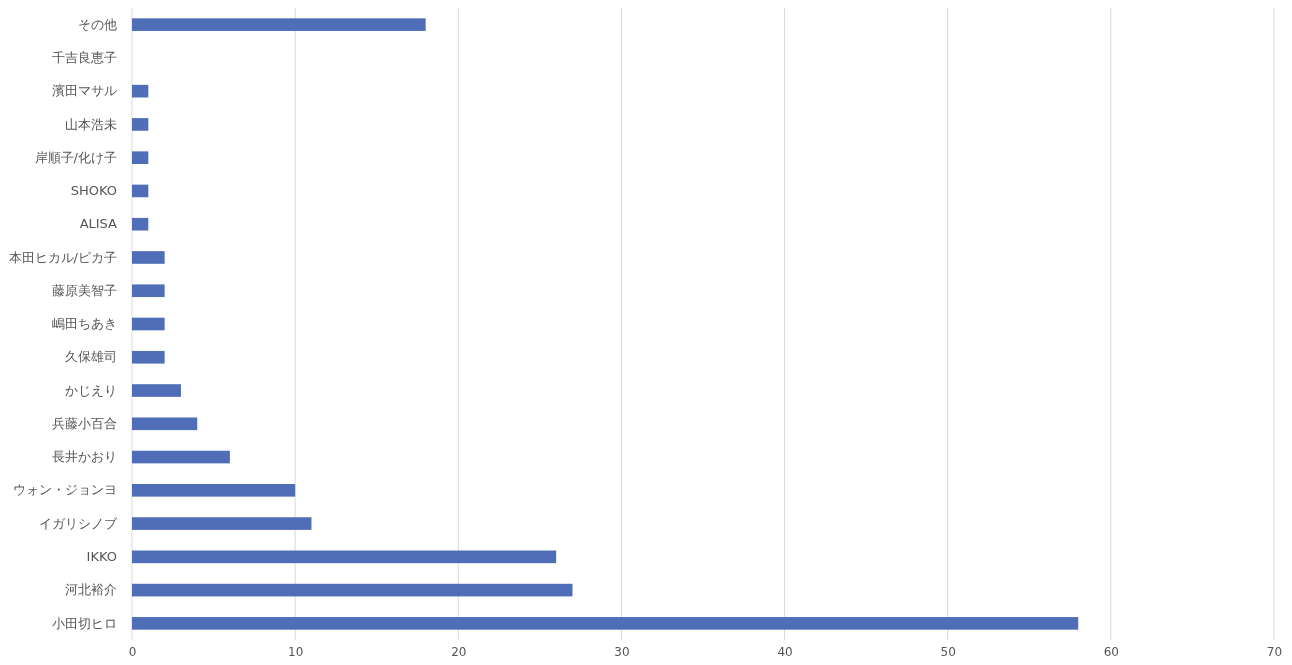  Describe the element at coordinates (84, 623) in the screenshot. I see `y-tick-label: 小田切ヒロ` at that location.